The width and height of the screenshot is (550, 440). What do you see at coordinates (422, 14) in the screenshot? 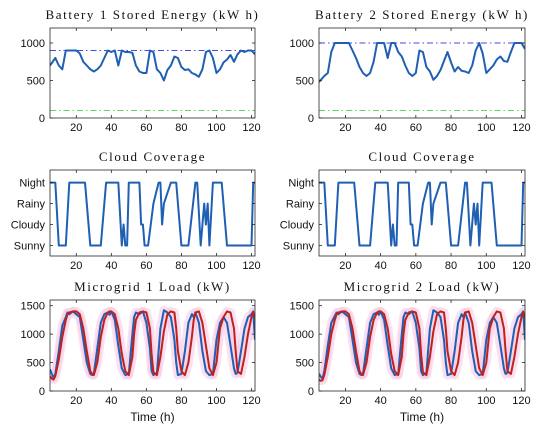
I see `chart-title: Battery 2 Stored Energy (kW h)` at bounding box center [422, 14].